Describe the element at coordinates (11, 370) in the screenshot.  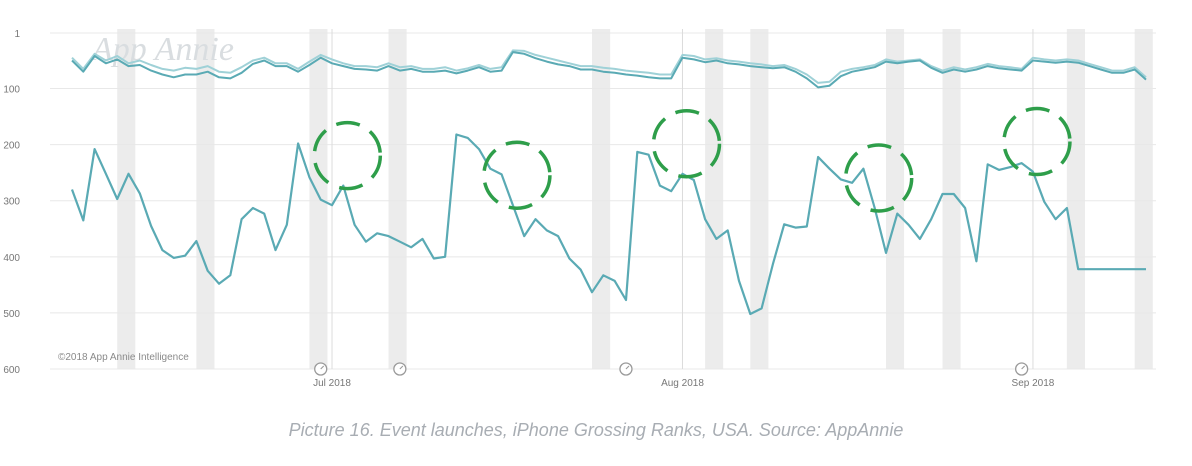
I see `y-tick-label: 600` at that location.